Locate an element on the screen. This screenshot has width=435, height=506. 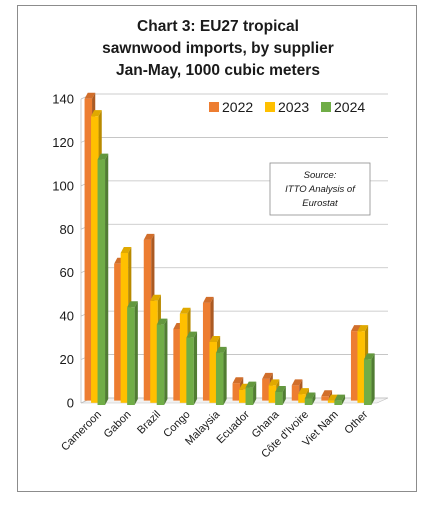
y-tick-label: 100 is located at coordinates (63, 185).